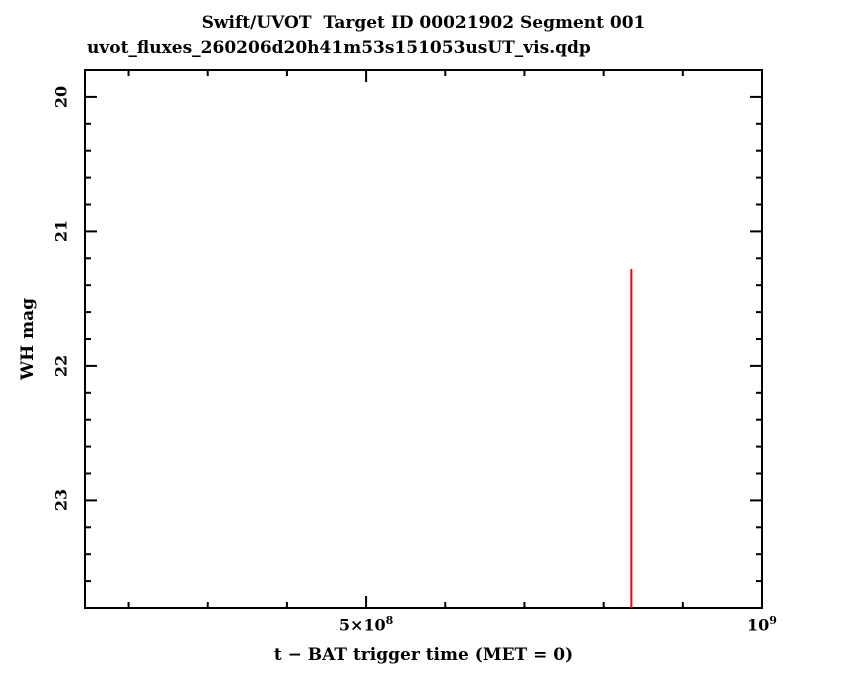  Describe the element at coordinates (61, 97) in the screenshot. I see `y-tick-label: 20` at that location.